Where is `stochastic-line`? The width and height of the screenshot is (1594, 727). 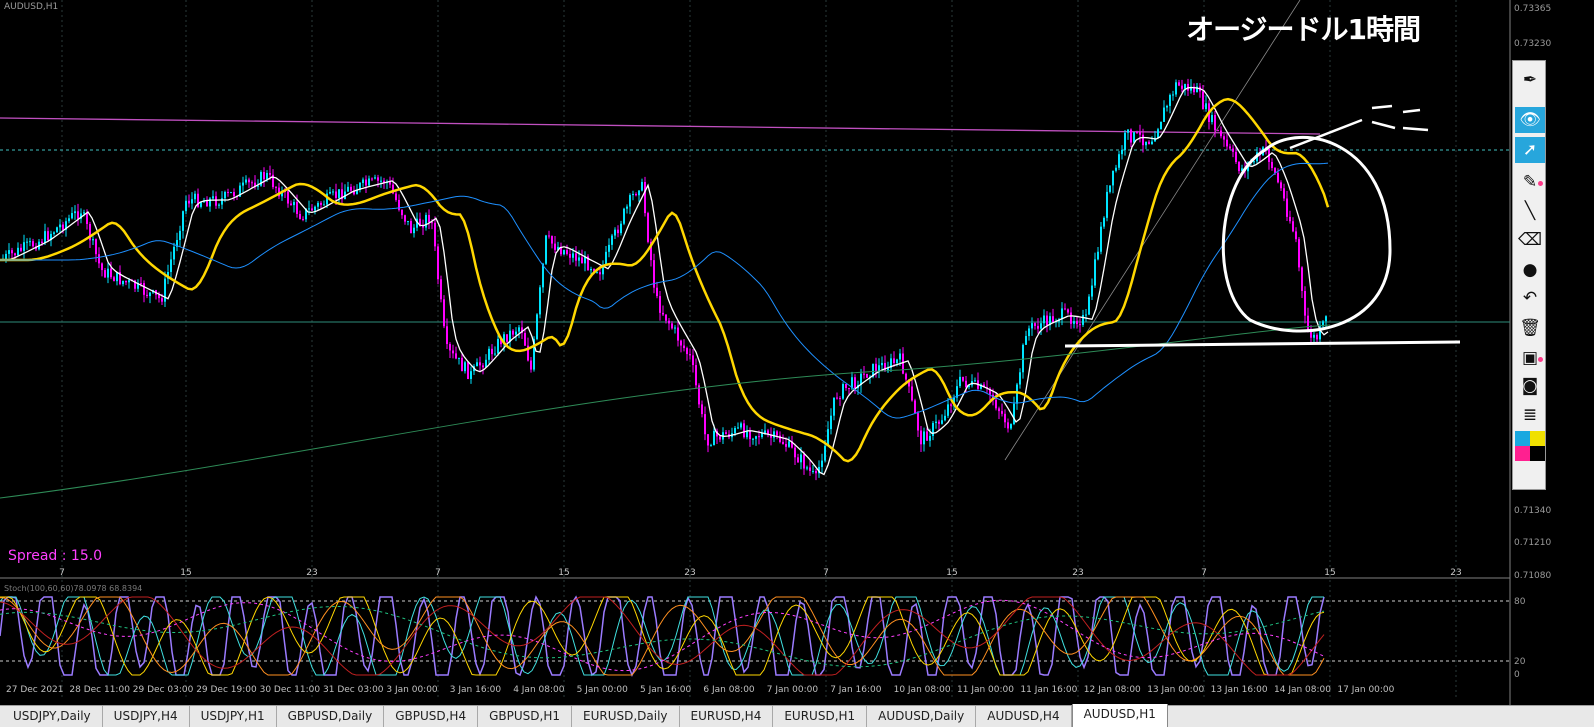 stochastic-line is located at coordinates (662, 637).